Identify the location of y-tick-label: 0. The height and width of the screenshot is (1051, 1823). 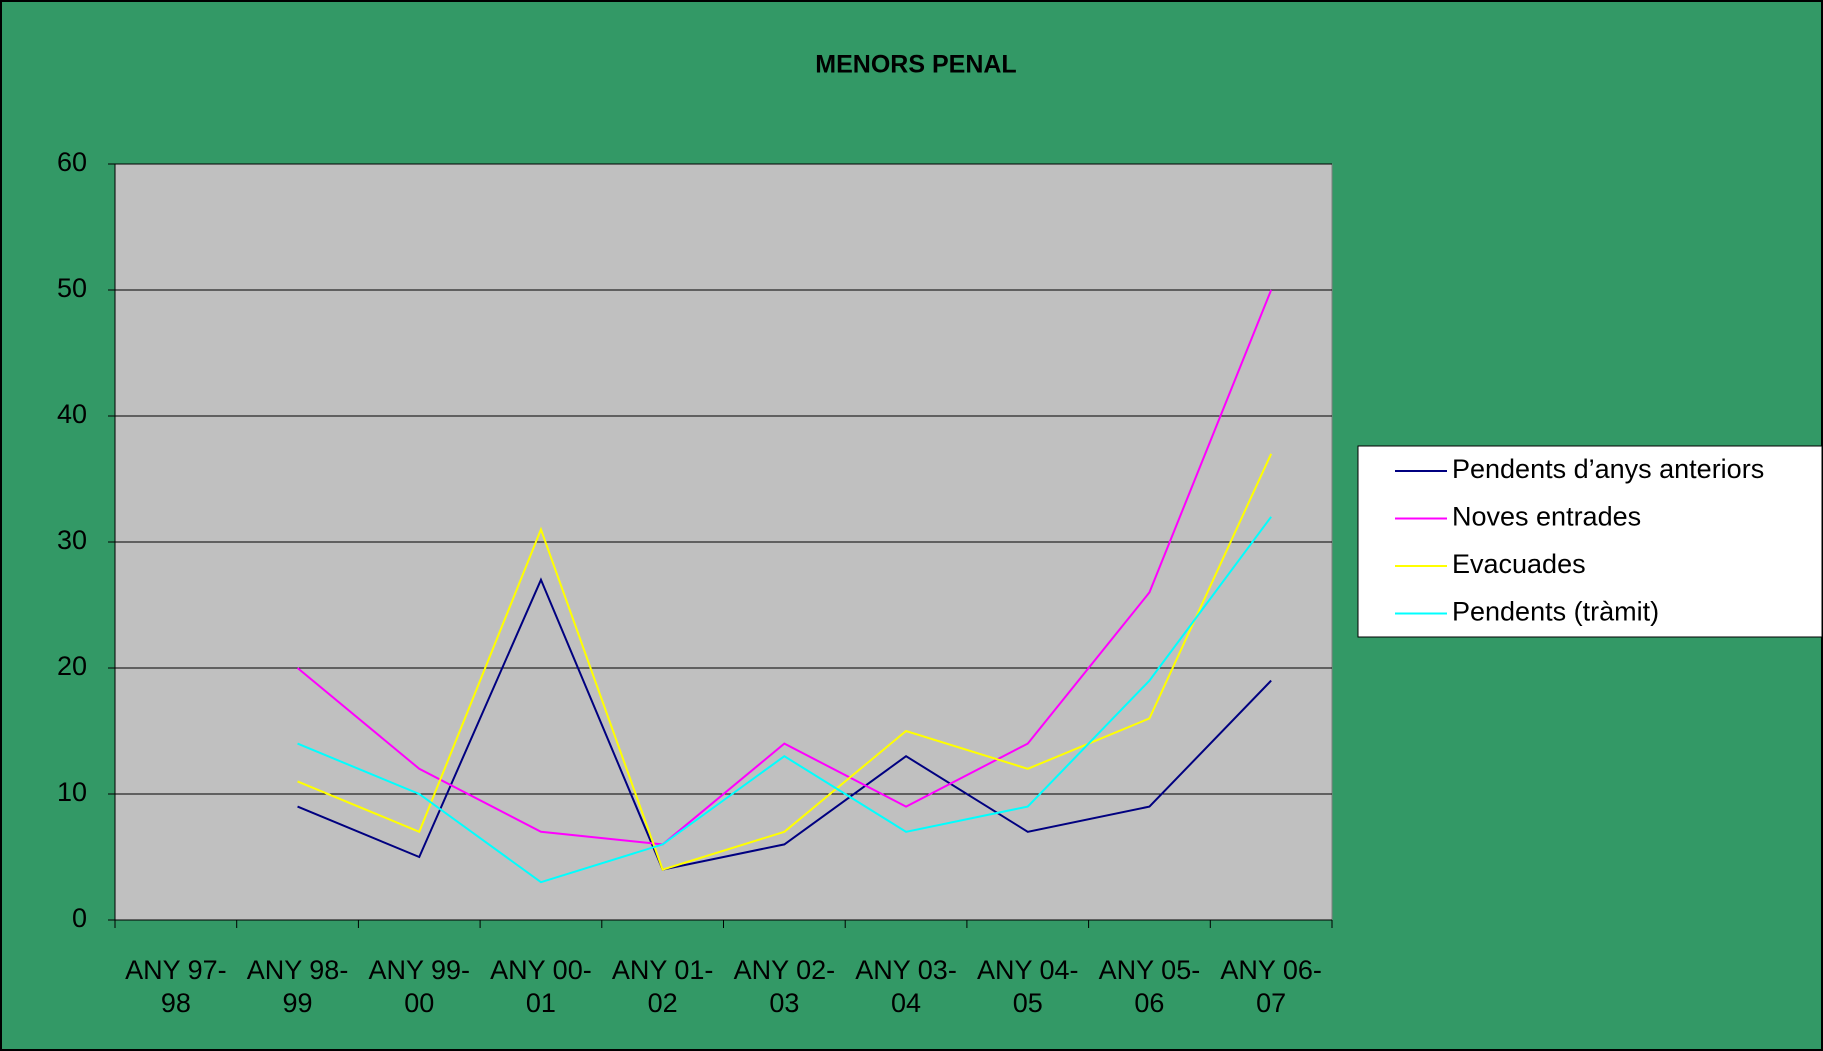
(79, 918).